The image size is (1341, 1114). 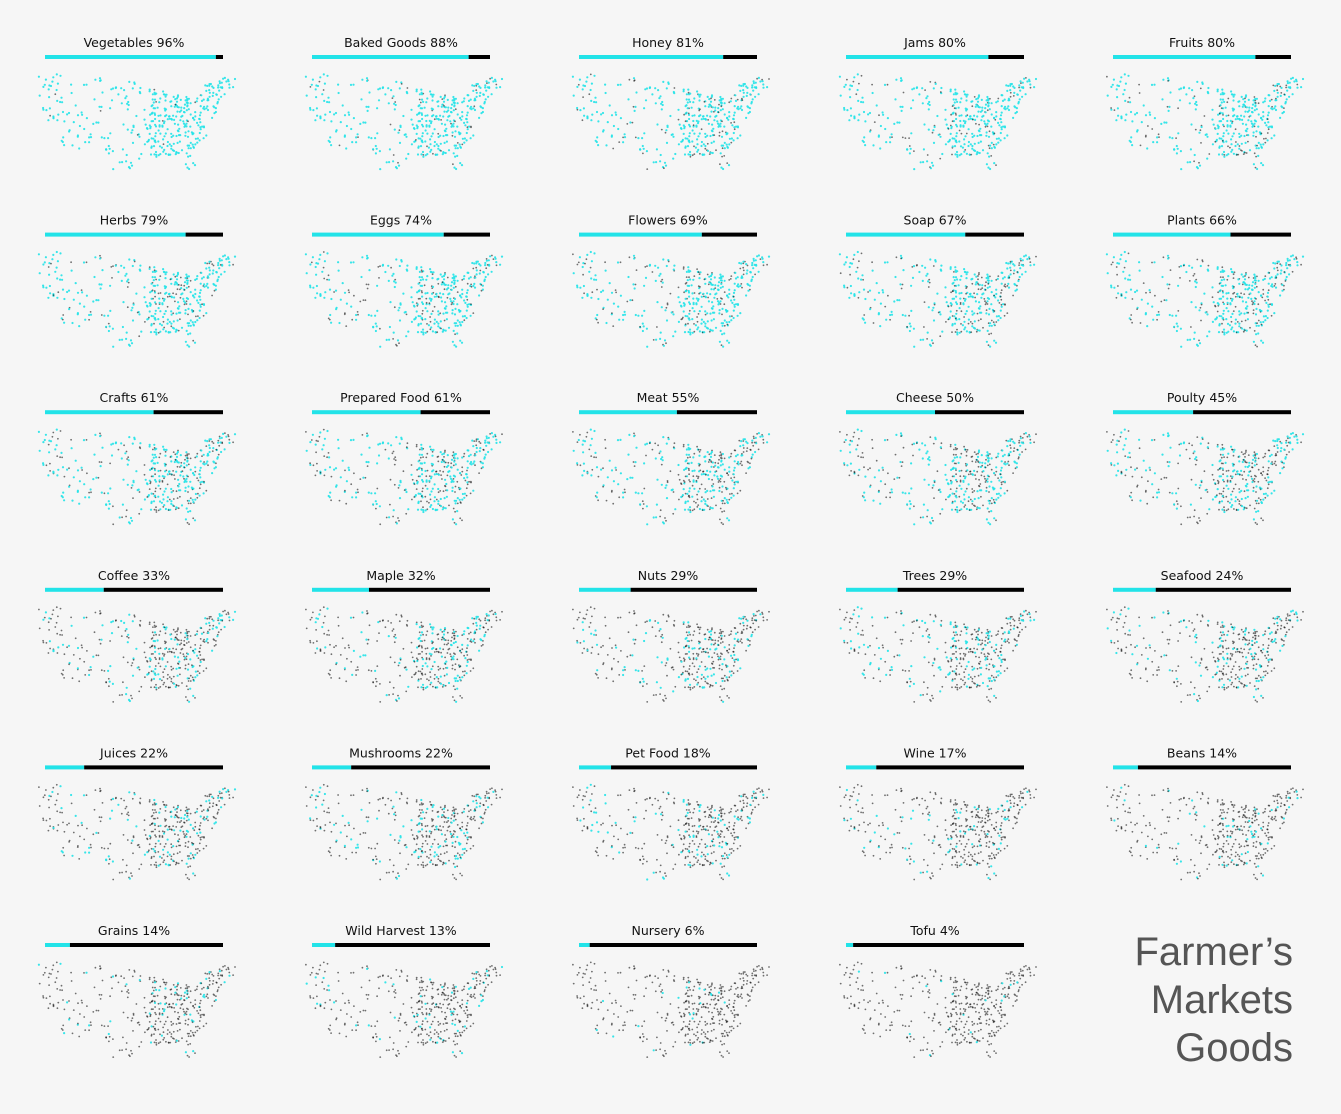 I want to click on value-label: 61%, so click(x=155, y=397).